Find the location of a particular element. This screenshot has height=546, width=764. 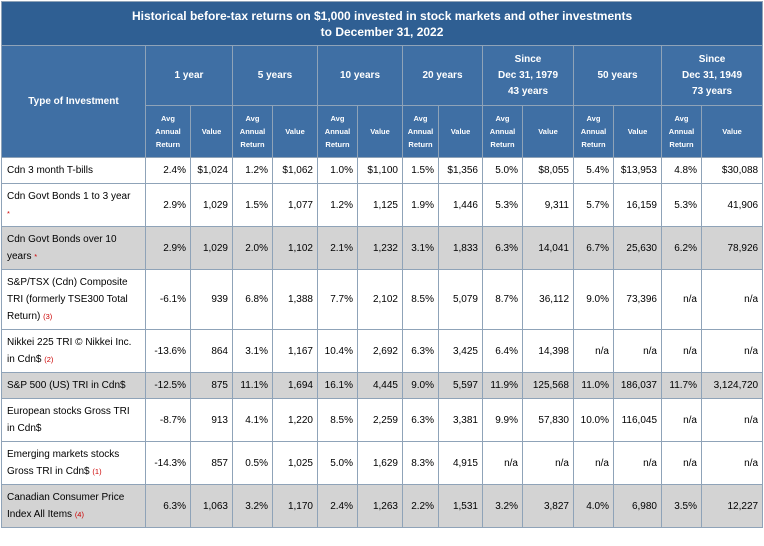

value-cell: 36,112 is located at coordinates (548, 299).